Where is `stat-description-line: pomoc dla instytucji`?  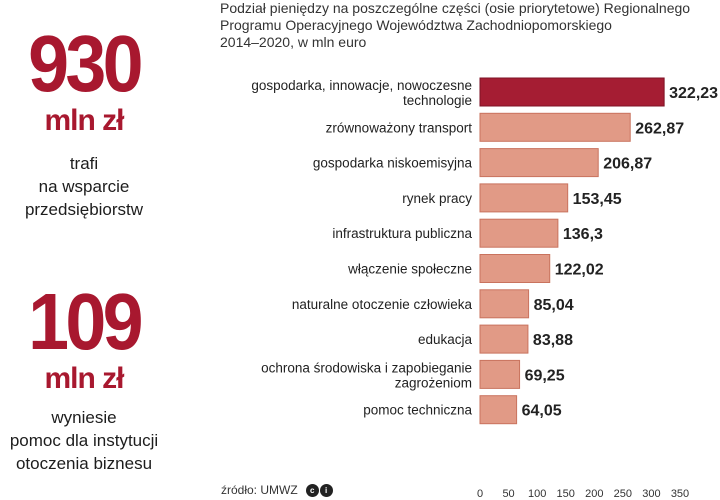
stat-description-line: pomoc dla instytucji is located at coordinates (84, 440).